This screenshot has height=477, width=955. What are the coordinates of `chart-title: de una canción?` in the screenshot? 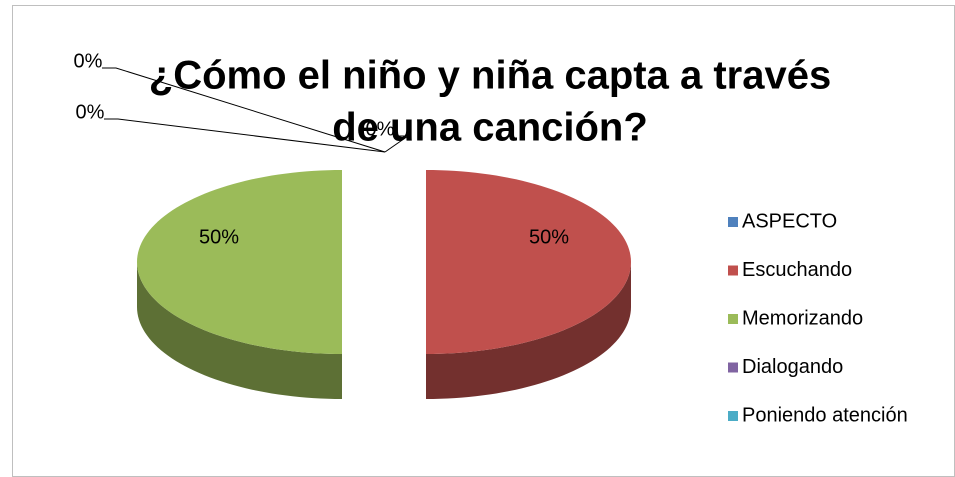 It's located at (490, 128).